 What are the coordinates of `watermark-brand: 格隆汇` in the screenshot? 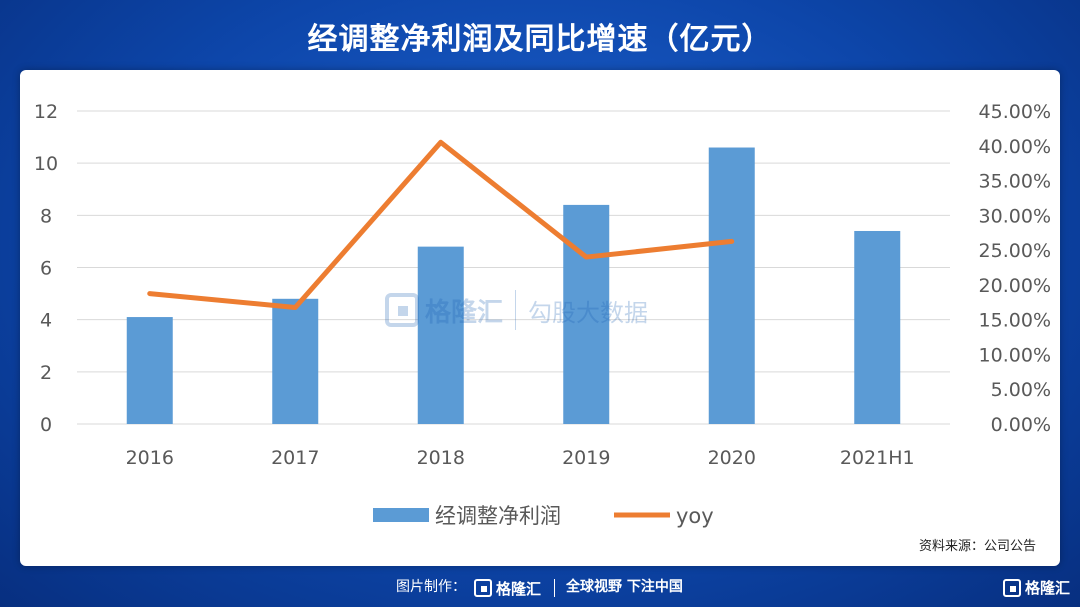 It's located at (464, 312).